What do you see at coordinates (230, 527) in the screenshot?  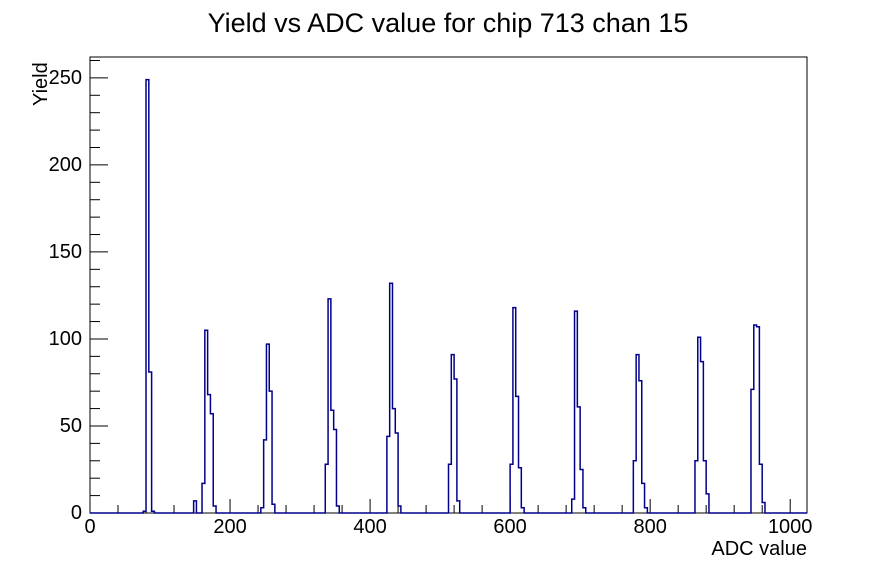 I see `x-tick-label-200: 200` at bounding box center [230, 527].